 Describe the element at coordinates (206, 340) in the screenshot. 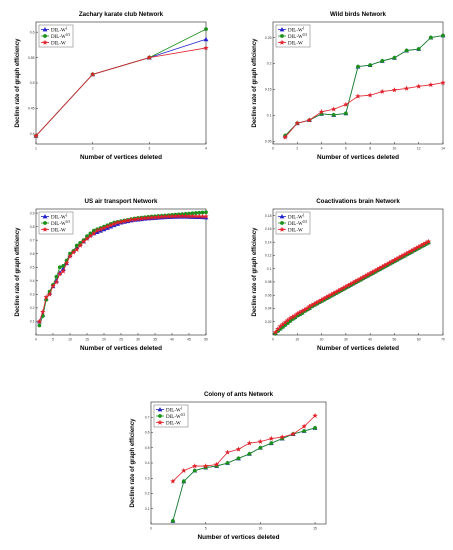

I see `x-tick-label: 50` at that location.